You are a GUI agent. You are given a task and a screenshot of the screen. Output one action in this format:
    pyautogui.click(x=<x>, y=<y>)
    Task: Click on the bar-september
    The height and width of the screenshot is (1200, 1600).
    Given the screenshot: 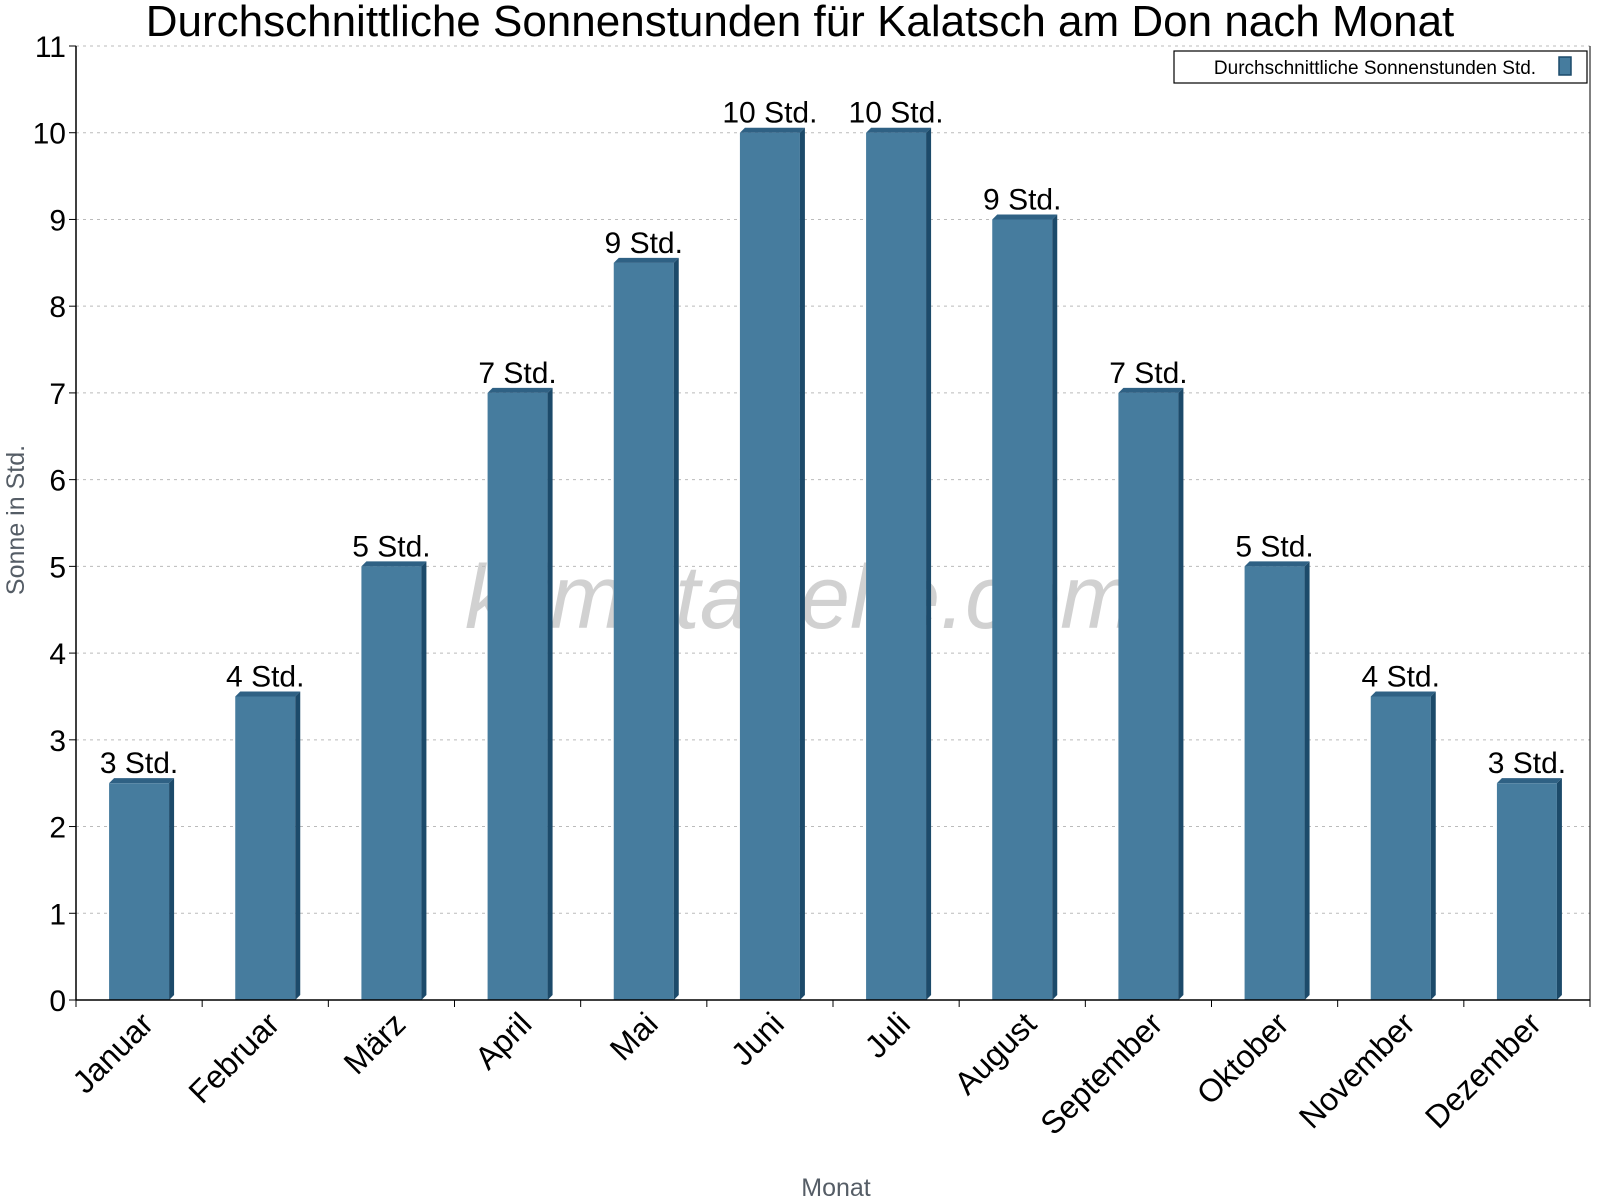 What is the action you would take?
    pyautogui.click(x=1151, y=694)
    